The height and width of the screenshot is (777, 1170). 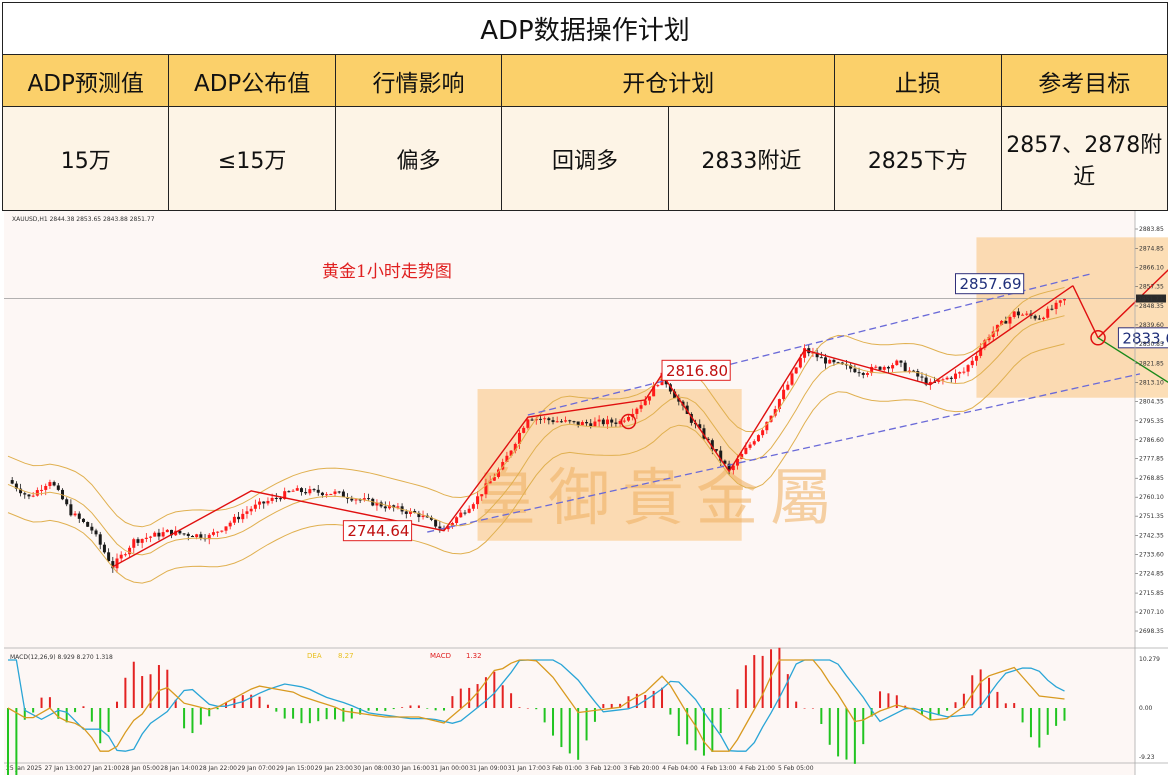 What do you see at coordinates (295, 768) in the screenshot?
I see `x-axis-tick-label: 29 Jan 15:00` at bounding box center [295, 768].